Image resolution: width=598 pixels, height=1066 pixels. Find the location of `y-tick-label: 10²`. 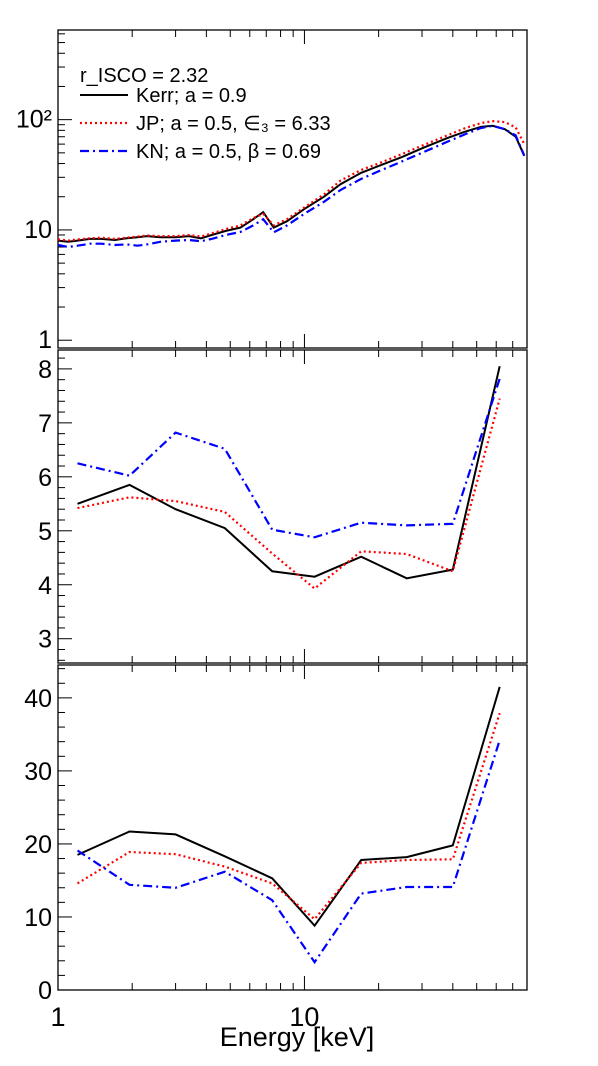

y-tick-label: 10² is located at coordinates (34, 120).